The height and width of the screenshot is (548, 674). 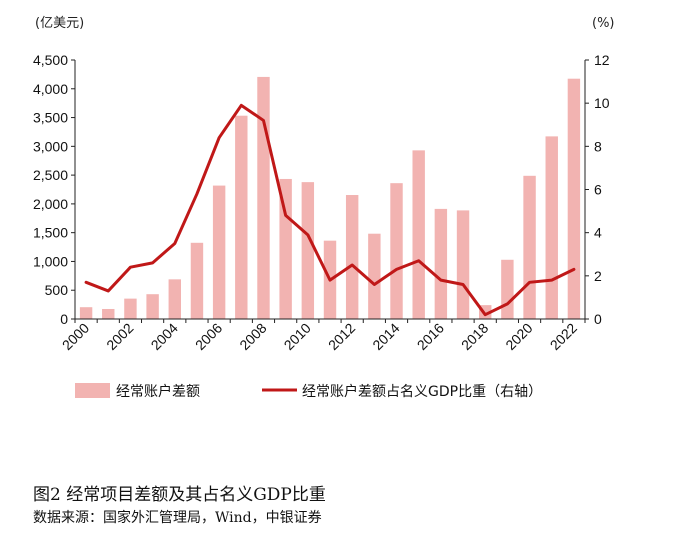 I want to click on left-tick-label: 500, so click(x=57, y=290).